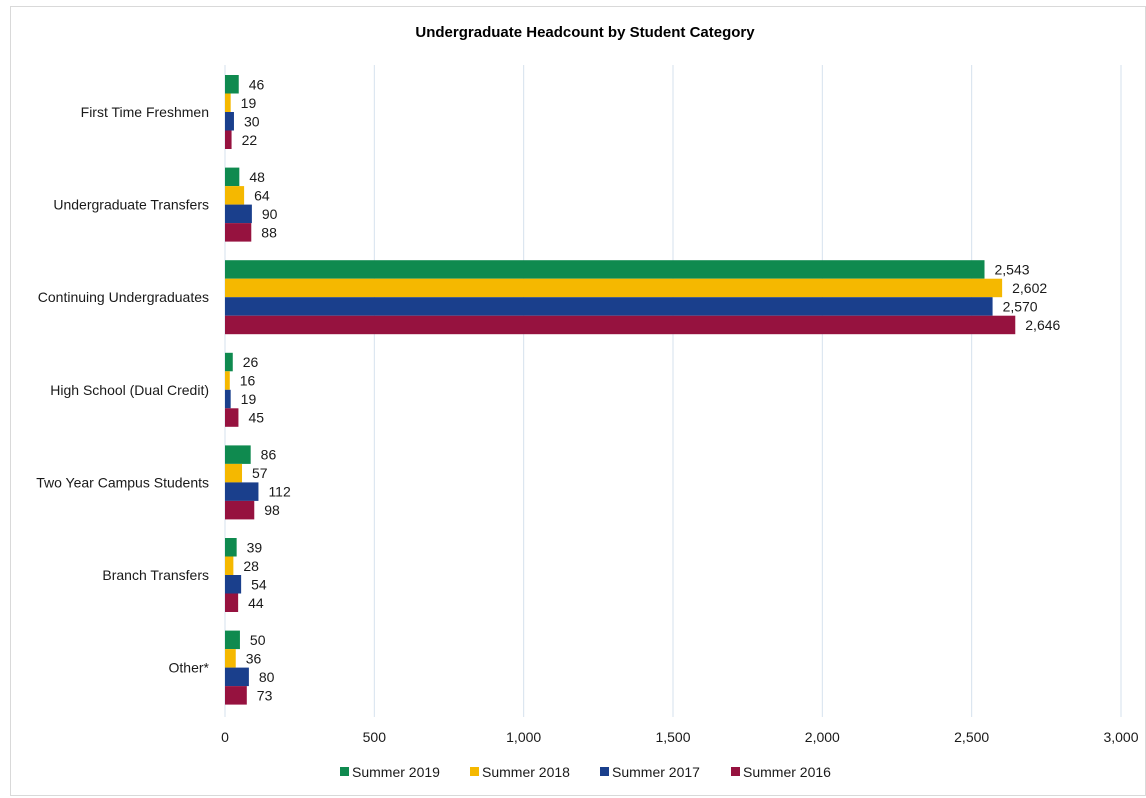  I want to click on category-label: Other*, so click(189, 668).